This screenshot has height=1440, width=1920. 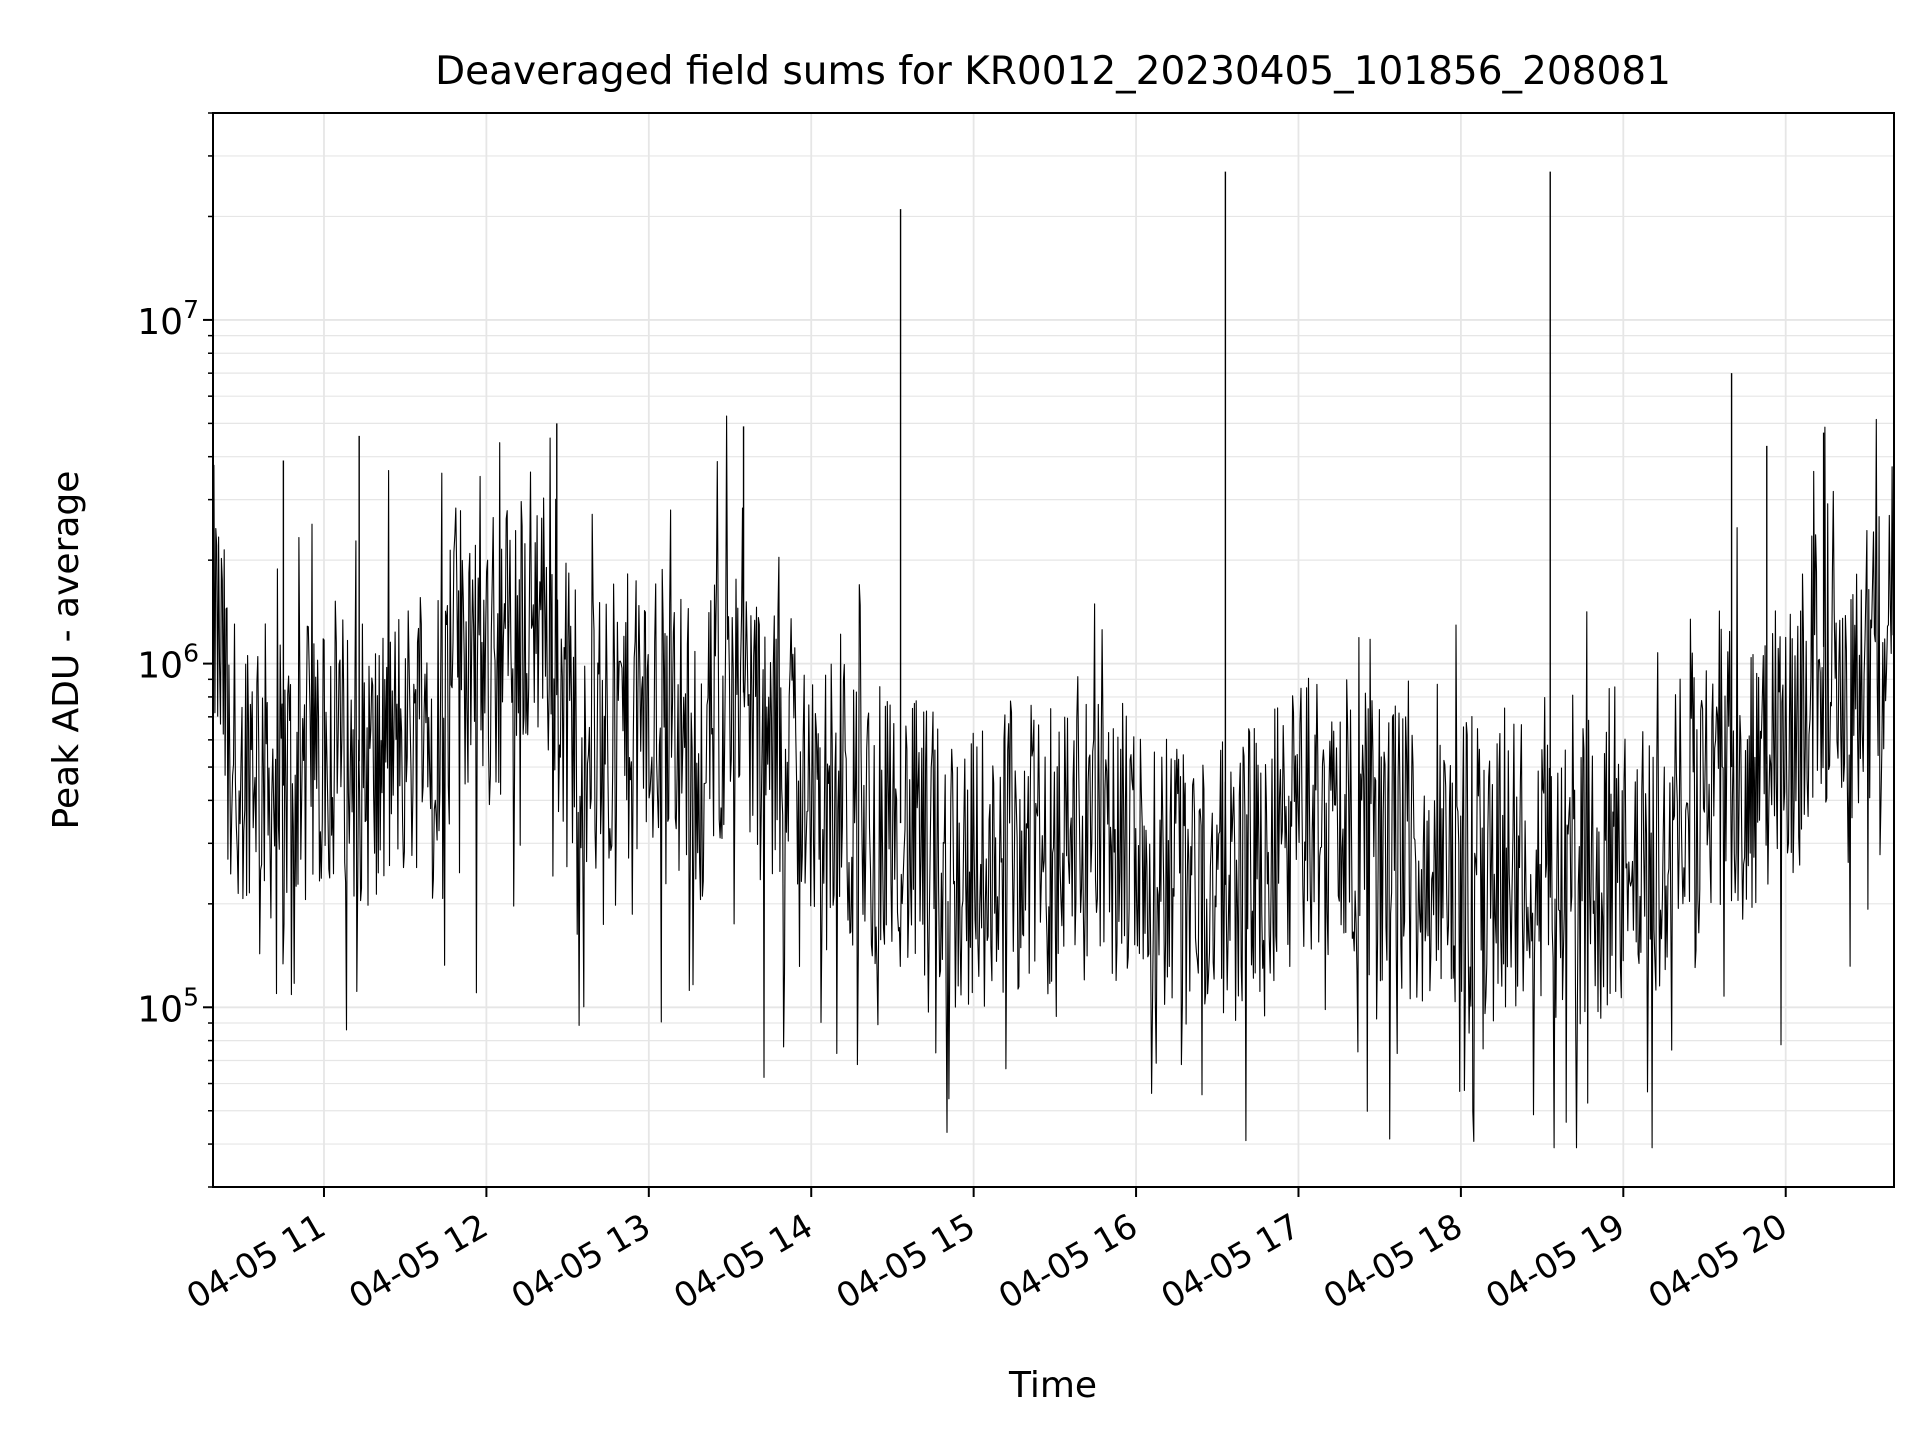 What do you see at coordinates (1555, 1261) in the screenshot?
I see `x-tick-label: 04-05 19` at bounding box center [1555, 1261].